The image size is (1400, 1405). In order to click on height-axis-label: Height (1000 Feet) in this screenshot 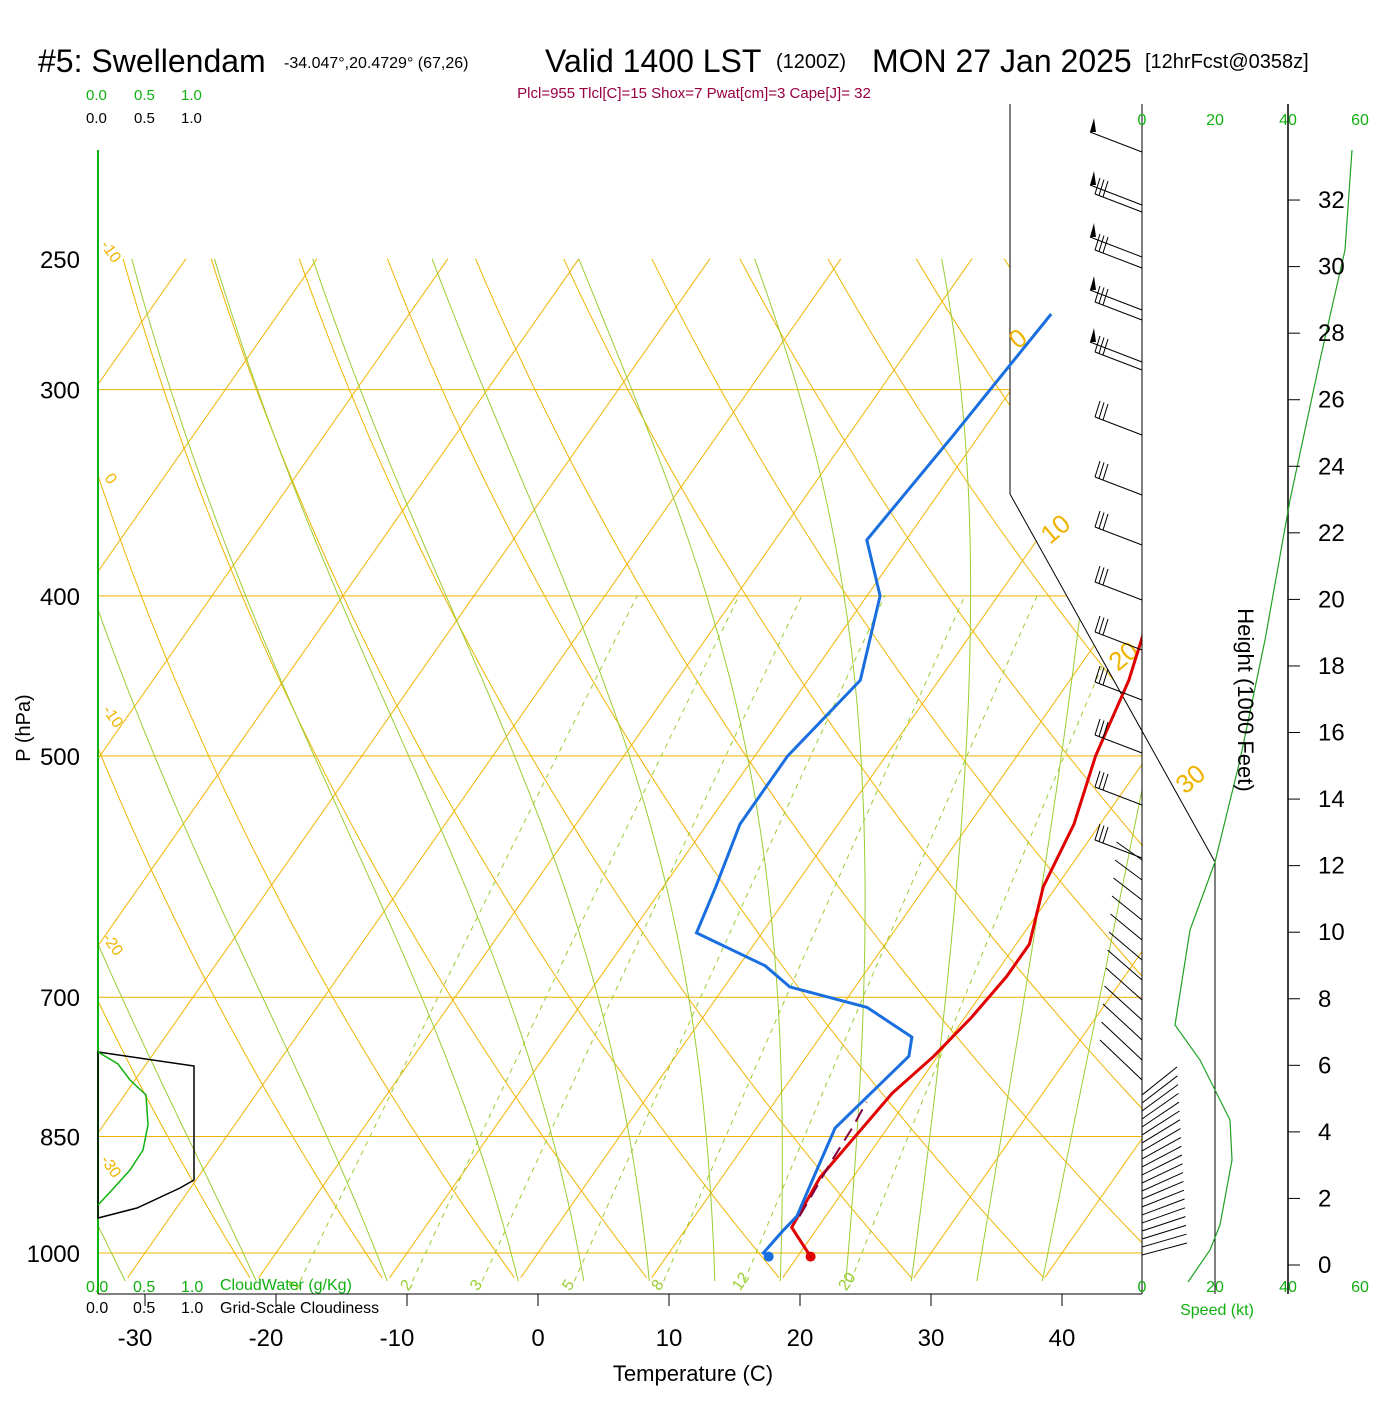, I will do `click(1245, 699)`.